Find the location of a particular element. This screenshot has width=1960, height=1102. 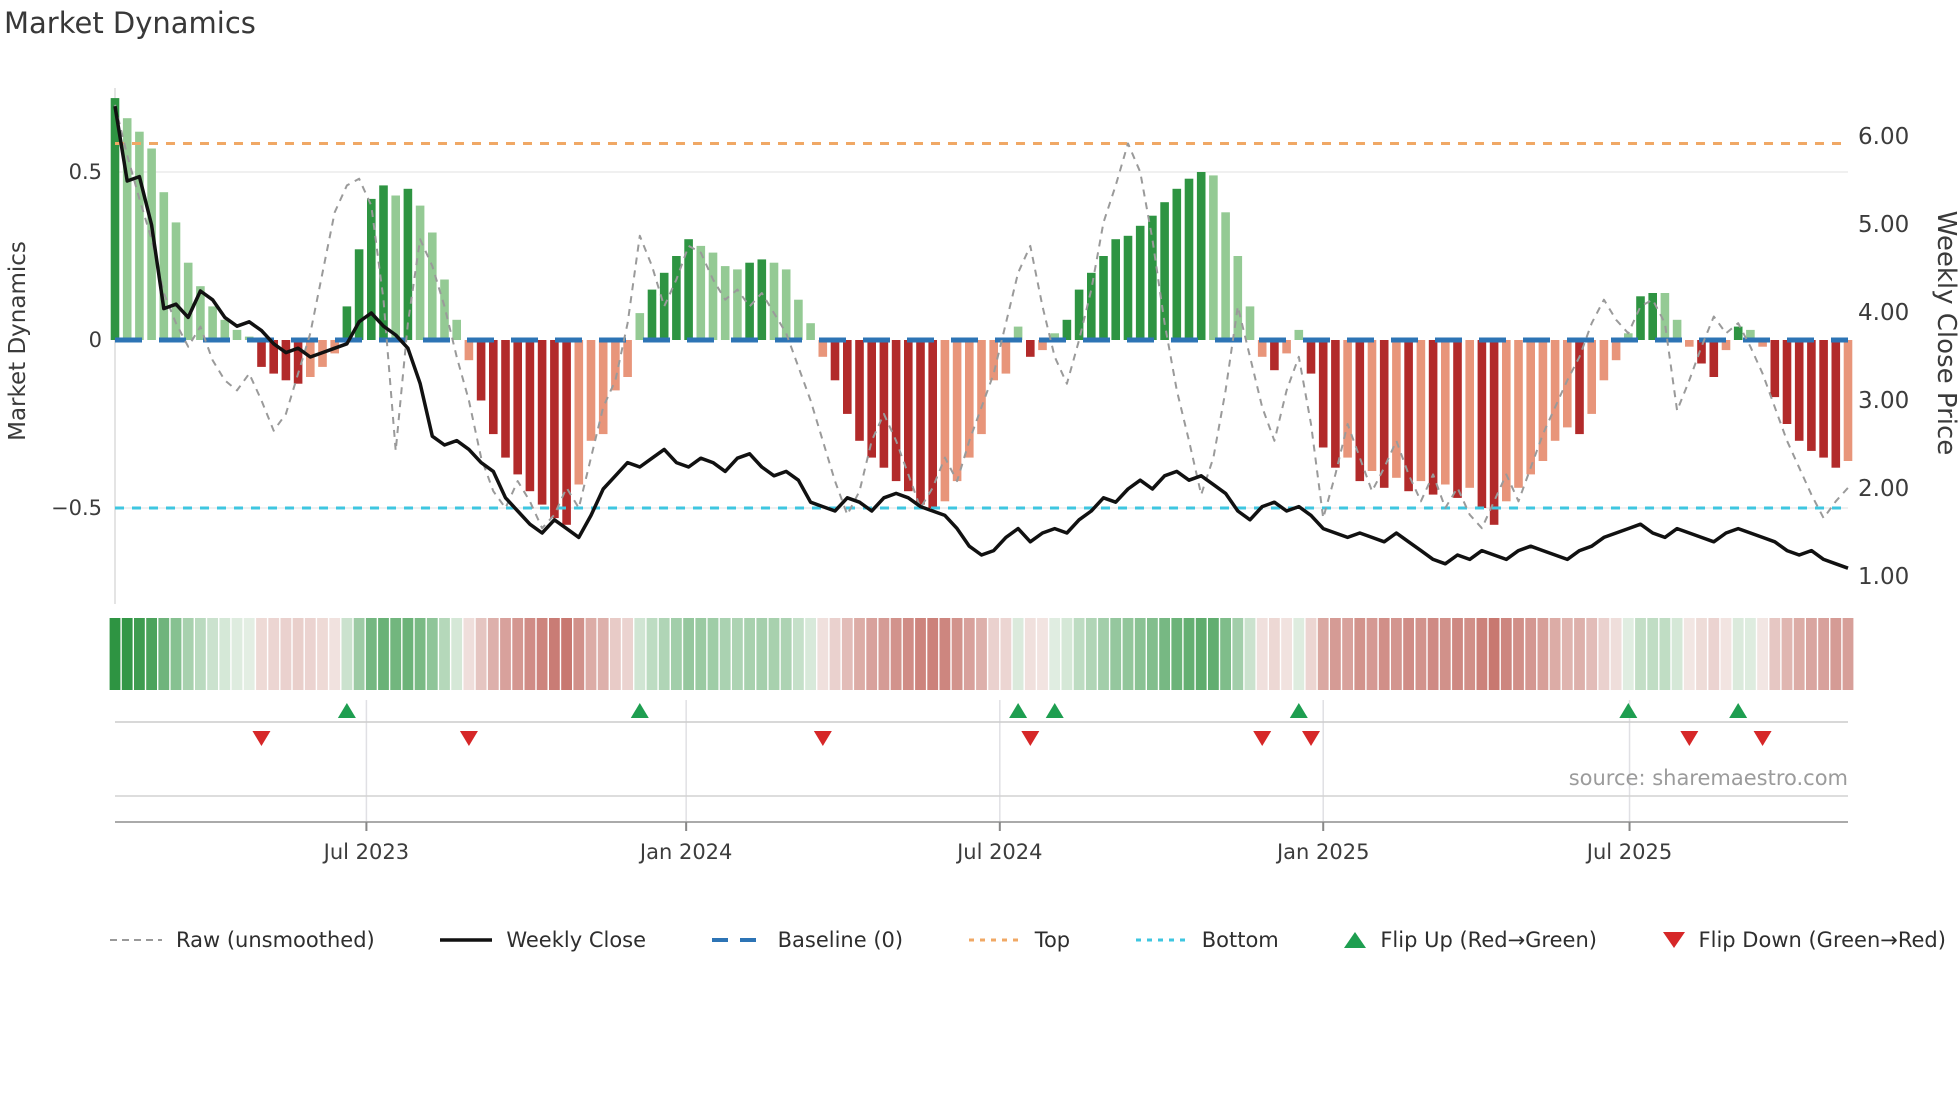

legend-item-flip-down: Flip Down (Green→Red) is located at coordinates (1803, 940).